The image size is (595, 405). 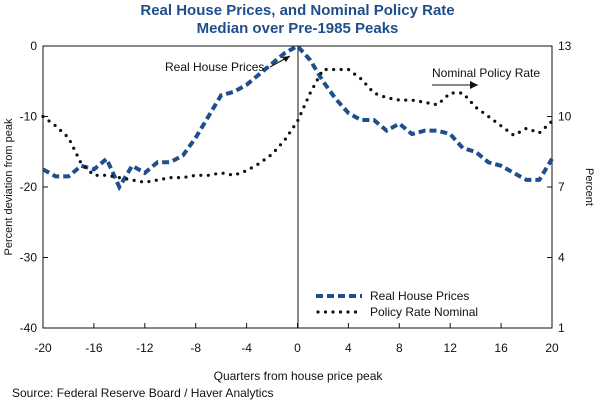 What do you see at coordinates (297, 348) in the screenshot?
I see `x-tick-label: 0` at bounding box center [297, 348].